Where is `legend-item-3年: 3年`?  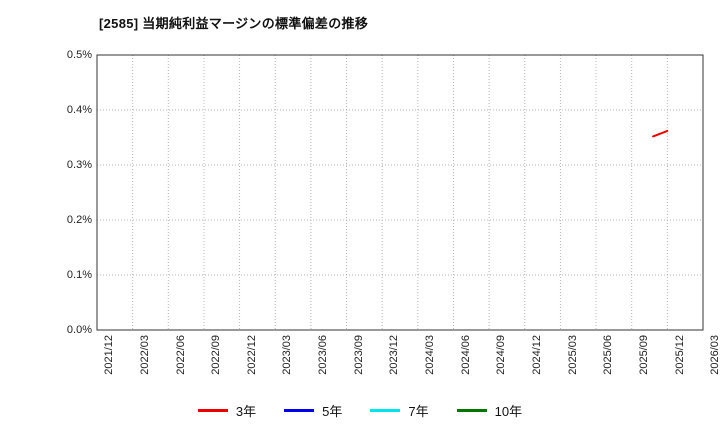
legend-item-3年: 3年 is located at coordinates (227, 410).